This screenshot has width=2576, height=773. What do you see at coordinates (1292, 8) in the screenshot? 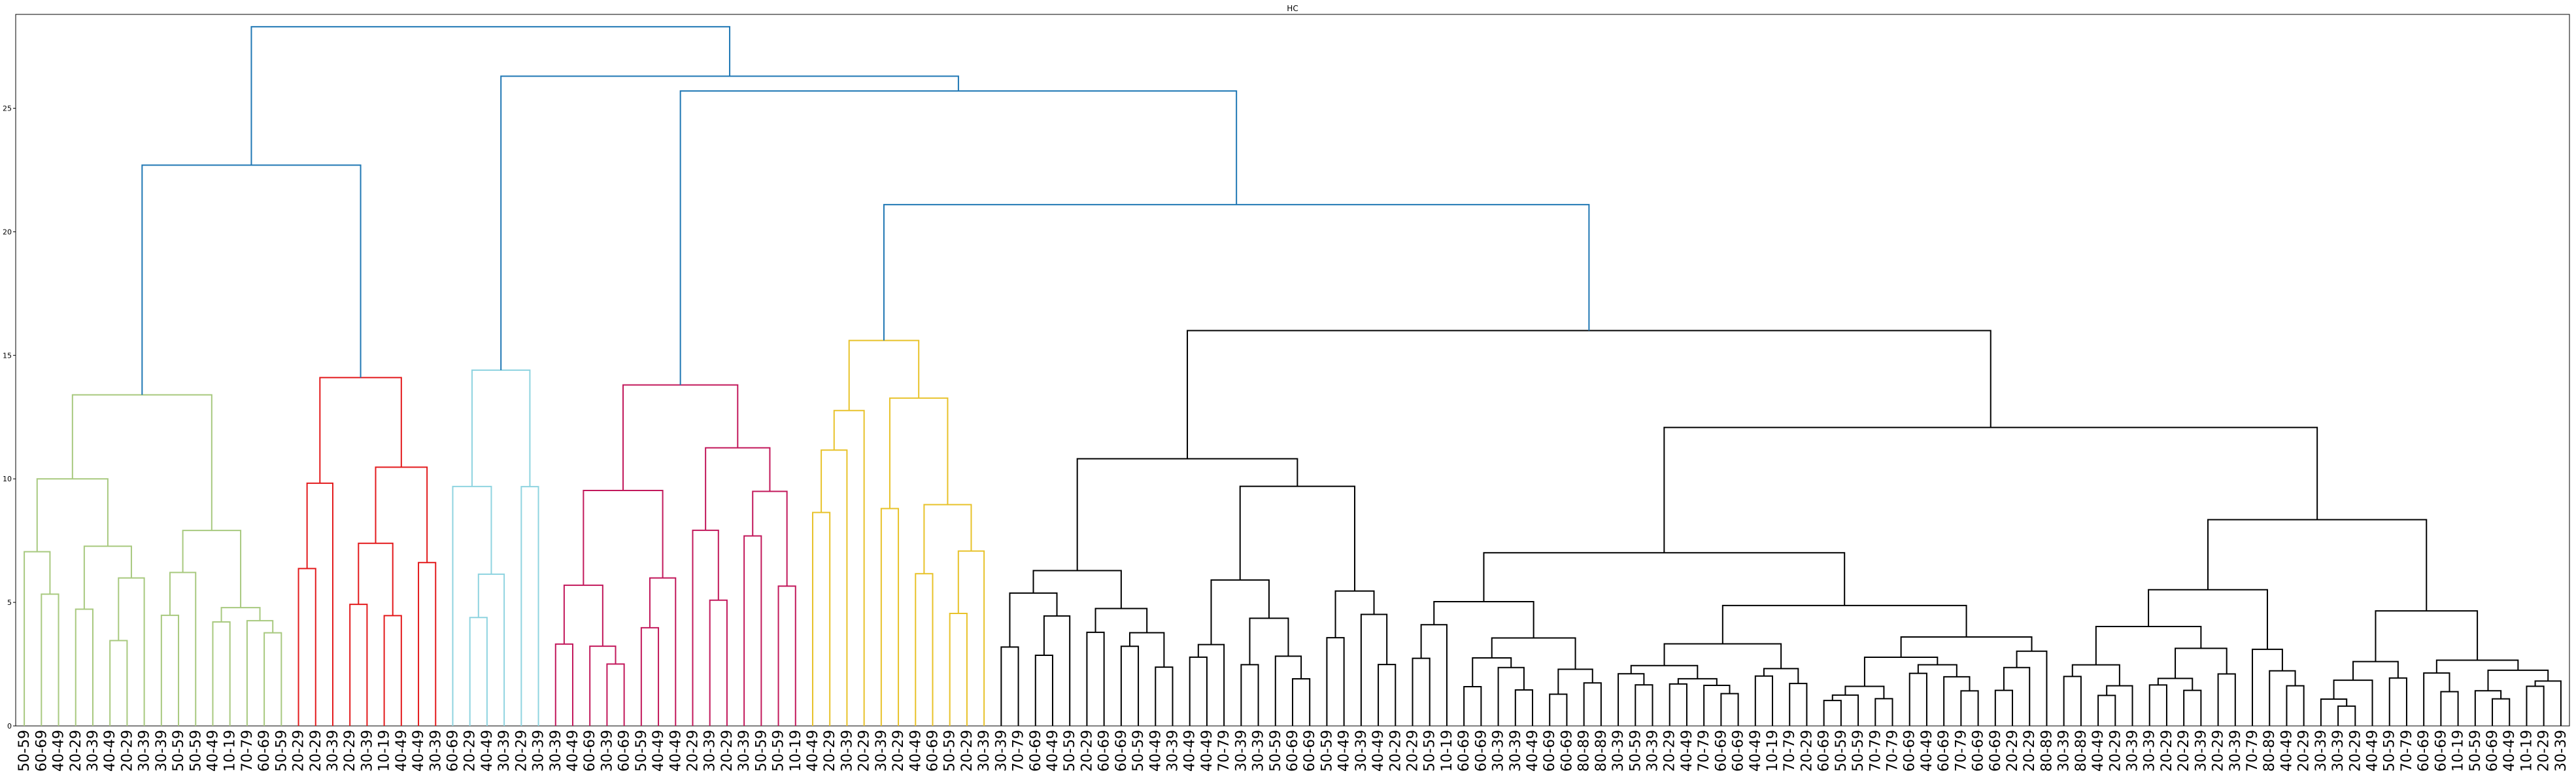
I see `chart-title: HC` at bounding box center [1292, 8].